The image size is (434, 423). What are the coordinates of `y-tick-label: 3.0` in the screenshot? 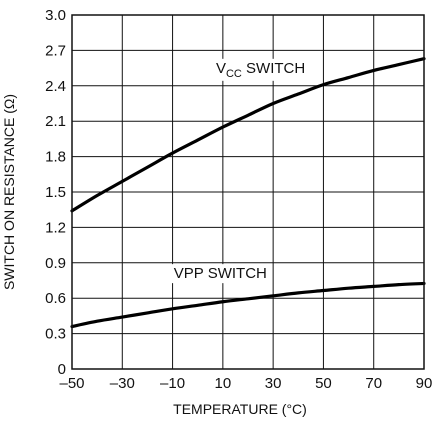 It's located at (55, 15).